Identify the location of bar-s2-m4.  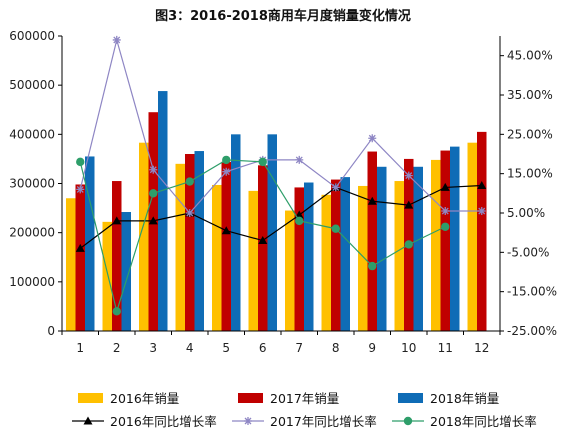
(190, 242).